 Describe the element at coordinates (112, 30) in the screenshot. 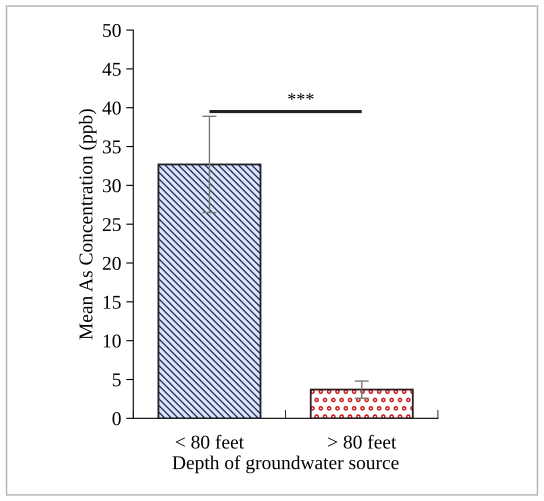

I see `y-tick-label: 50` at that location.